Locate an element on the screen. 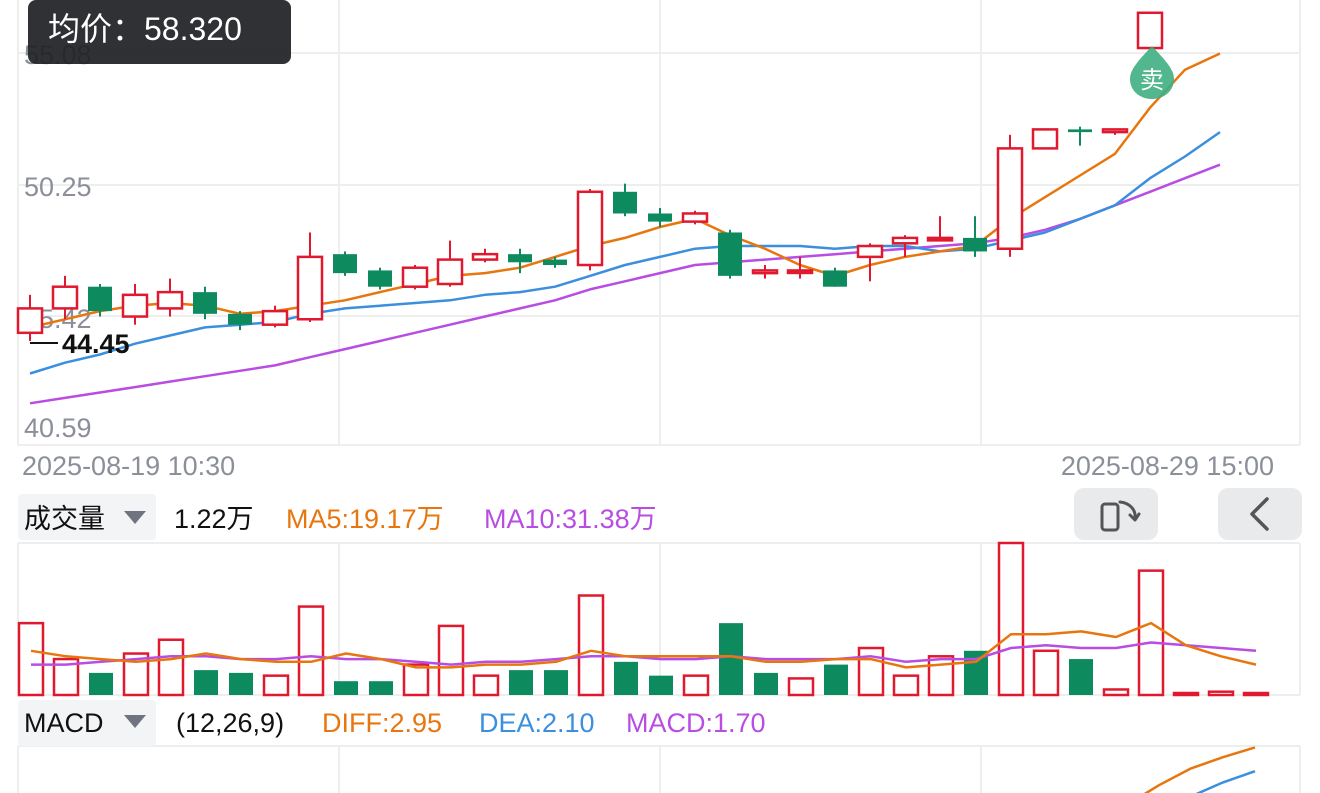  chevron-left-icon is located at coordinates (1259, 514).